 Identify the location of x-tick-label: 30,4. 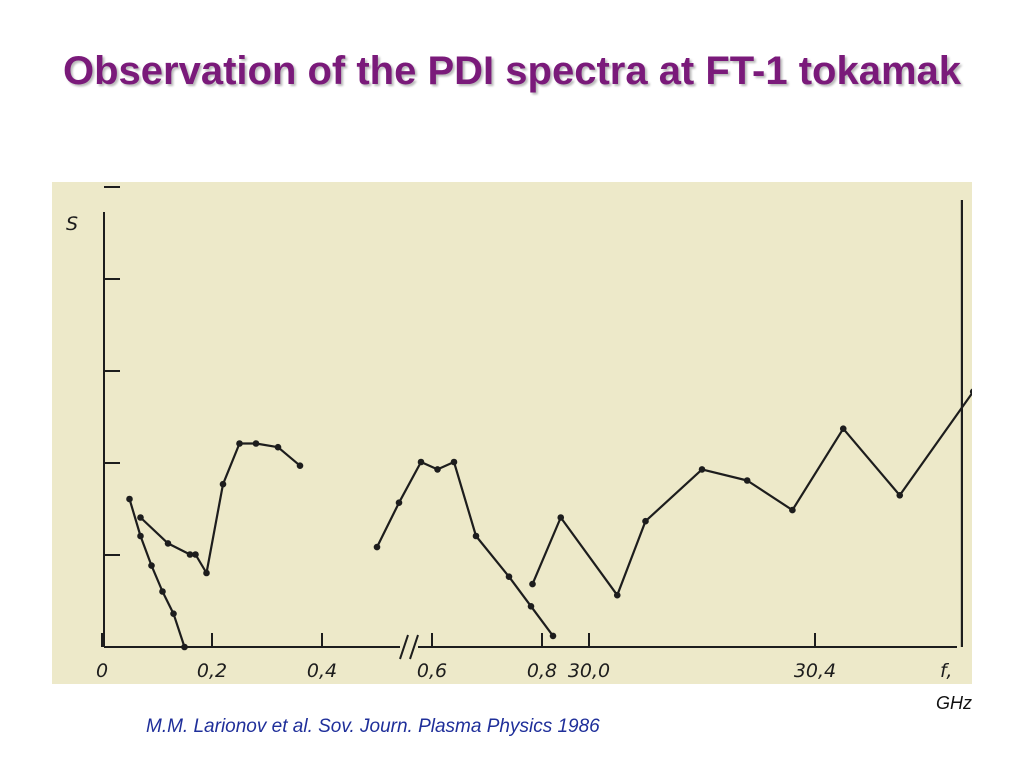
(815, 671).